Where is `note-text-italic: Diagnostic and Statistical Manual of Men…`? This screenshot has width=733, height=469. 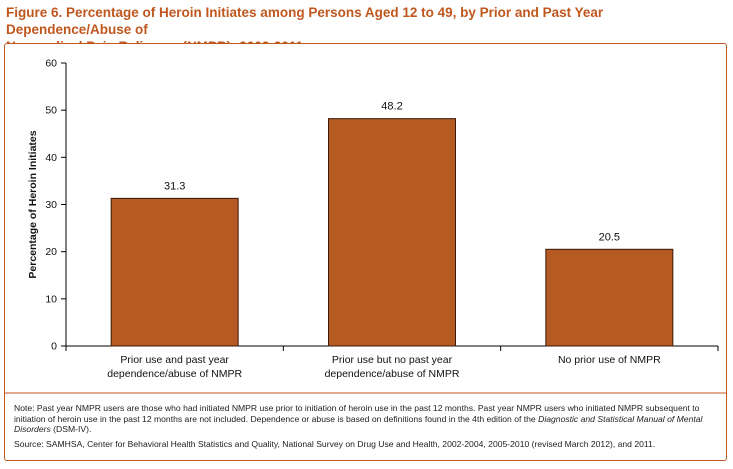 note-text-italic: Diagnostic and Statistical Manual of Men… is located at coordinates (358, 424).